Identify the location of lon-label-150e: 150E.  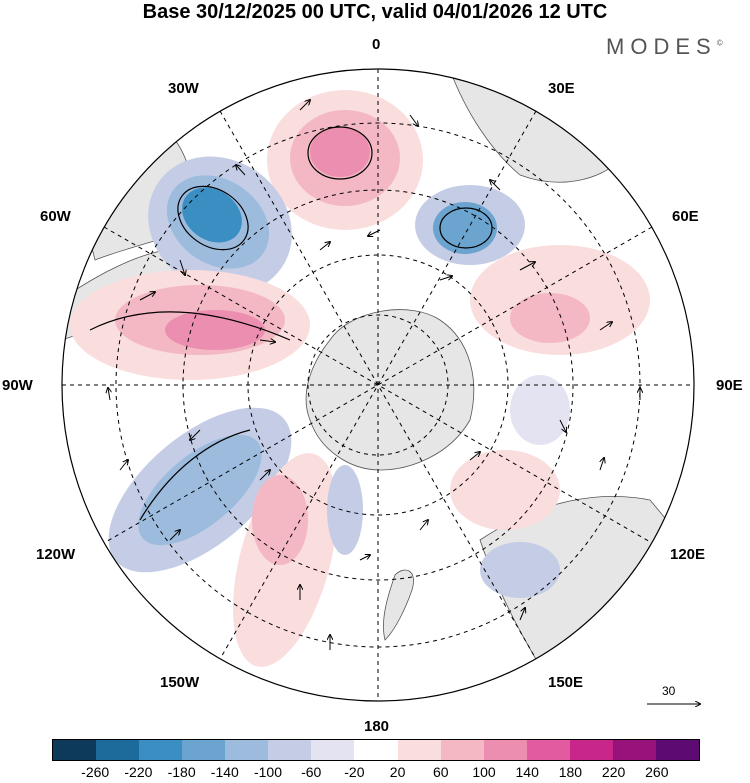
(566, 682).